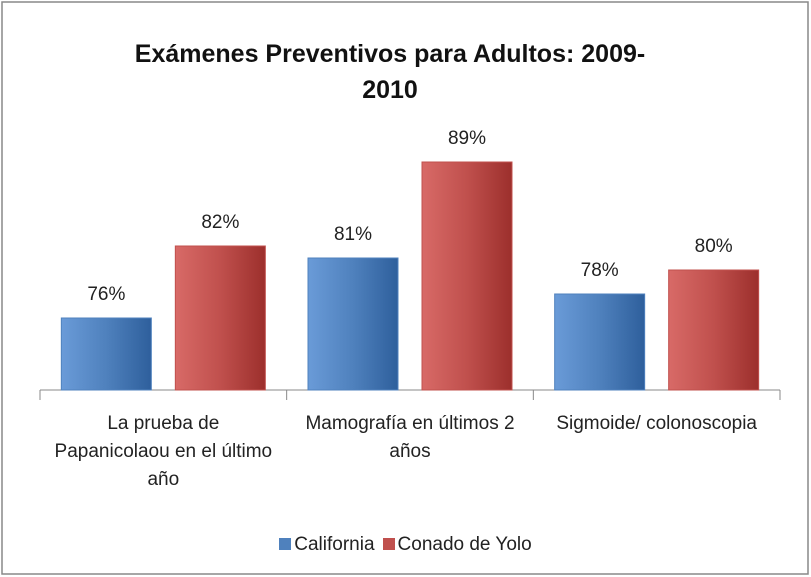 The width and height of the screenshot is (811, 577). I want to click on data-label: 80%, so click(714, 246).